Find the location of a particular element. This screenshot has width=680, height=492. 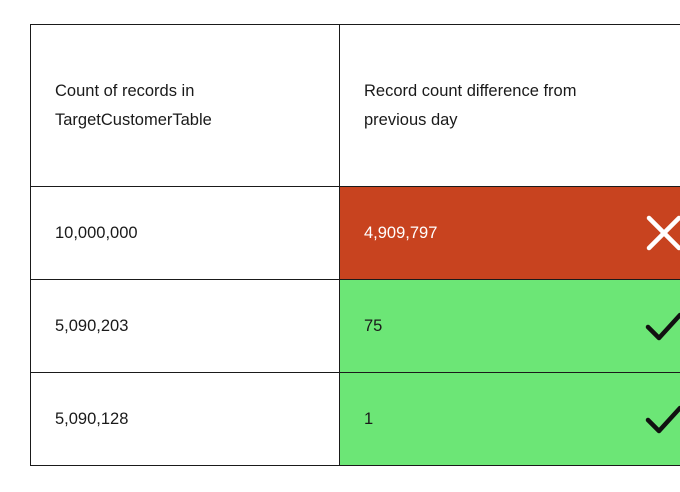

record-count-cell: 5,090,128 is located at coordinates (185, 419).